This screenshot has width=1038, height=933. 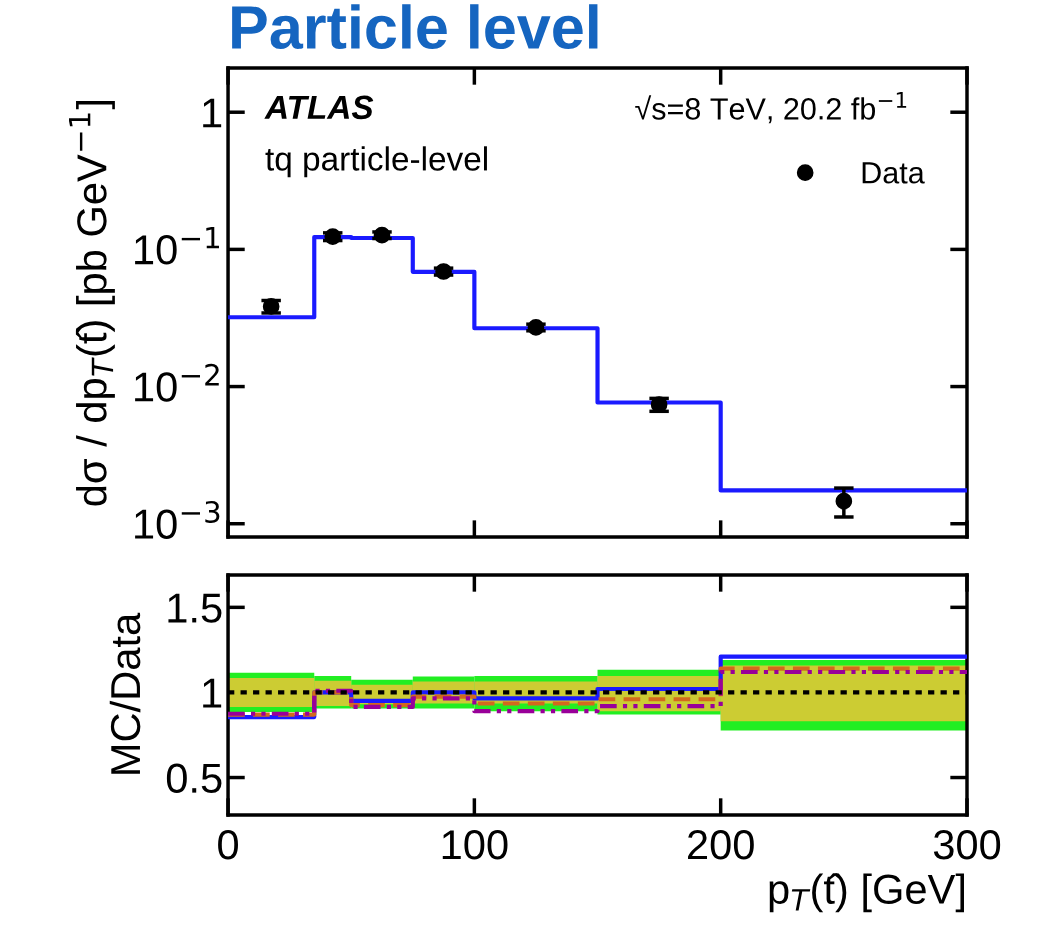 What do you see at coordinates (771, 108) in the screenshot?
I see `annotation: √s=8 TeV, 20.2 fb$^{−1}$` at bounding box center [771, 108].